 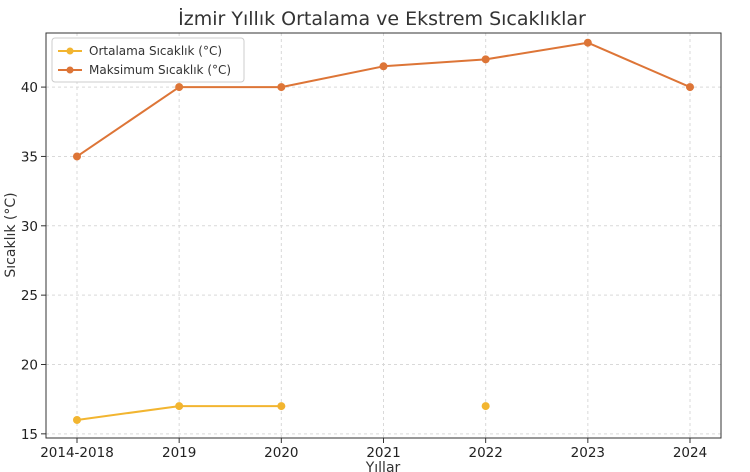 What do you see at coordinates (29, 296) in the screenshot?
I see `y-tick-label: 25` at bounding box center [29, 296].